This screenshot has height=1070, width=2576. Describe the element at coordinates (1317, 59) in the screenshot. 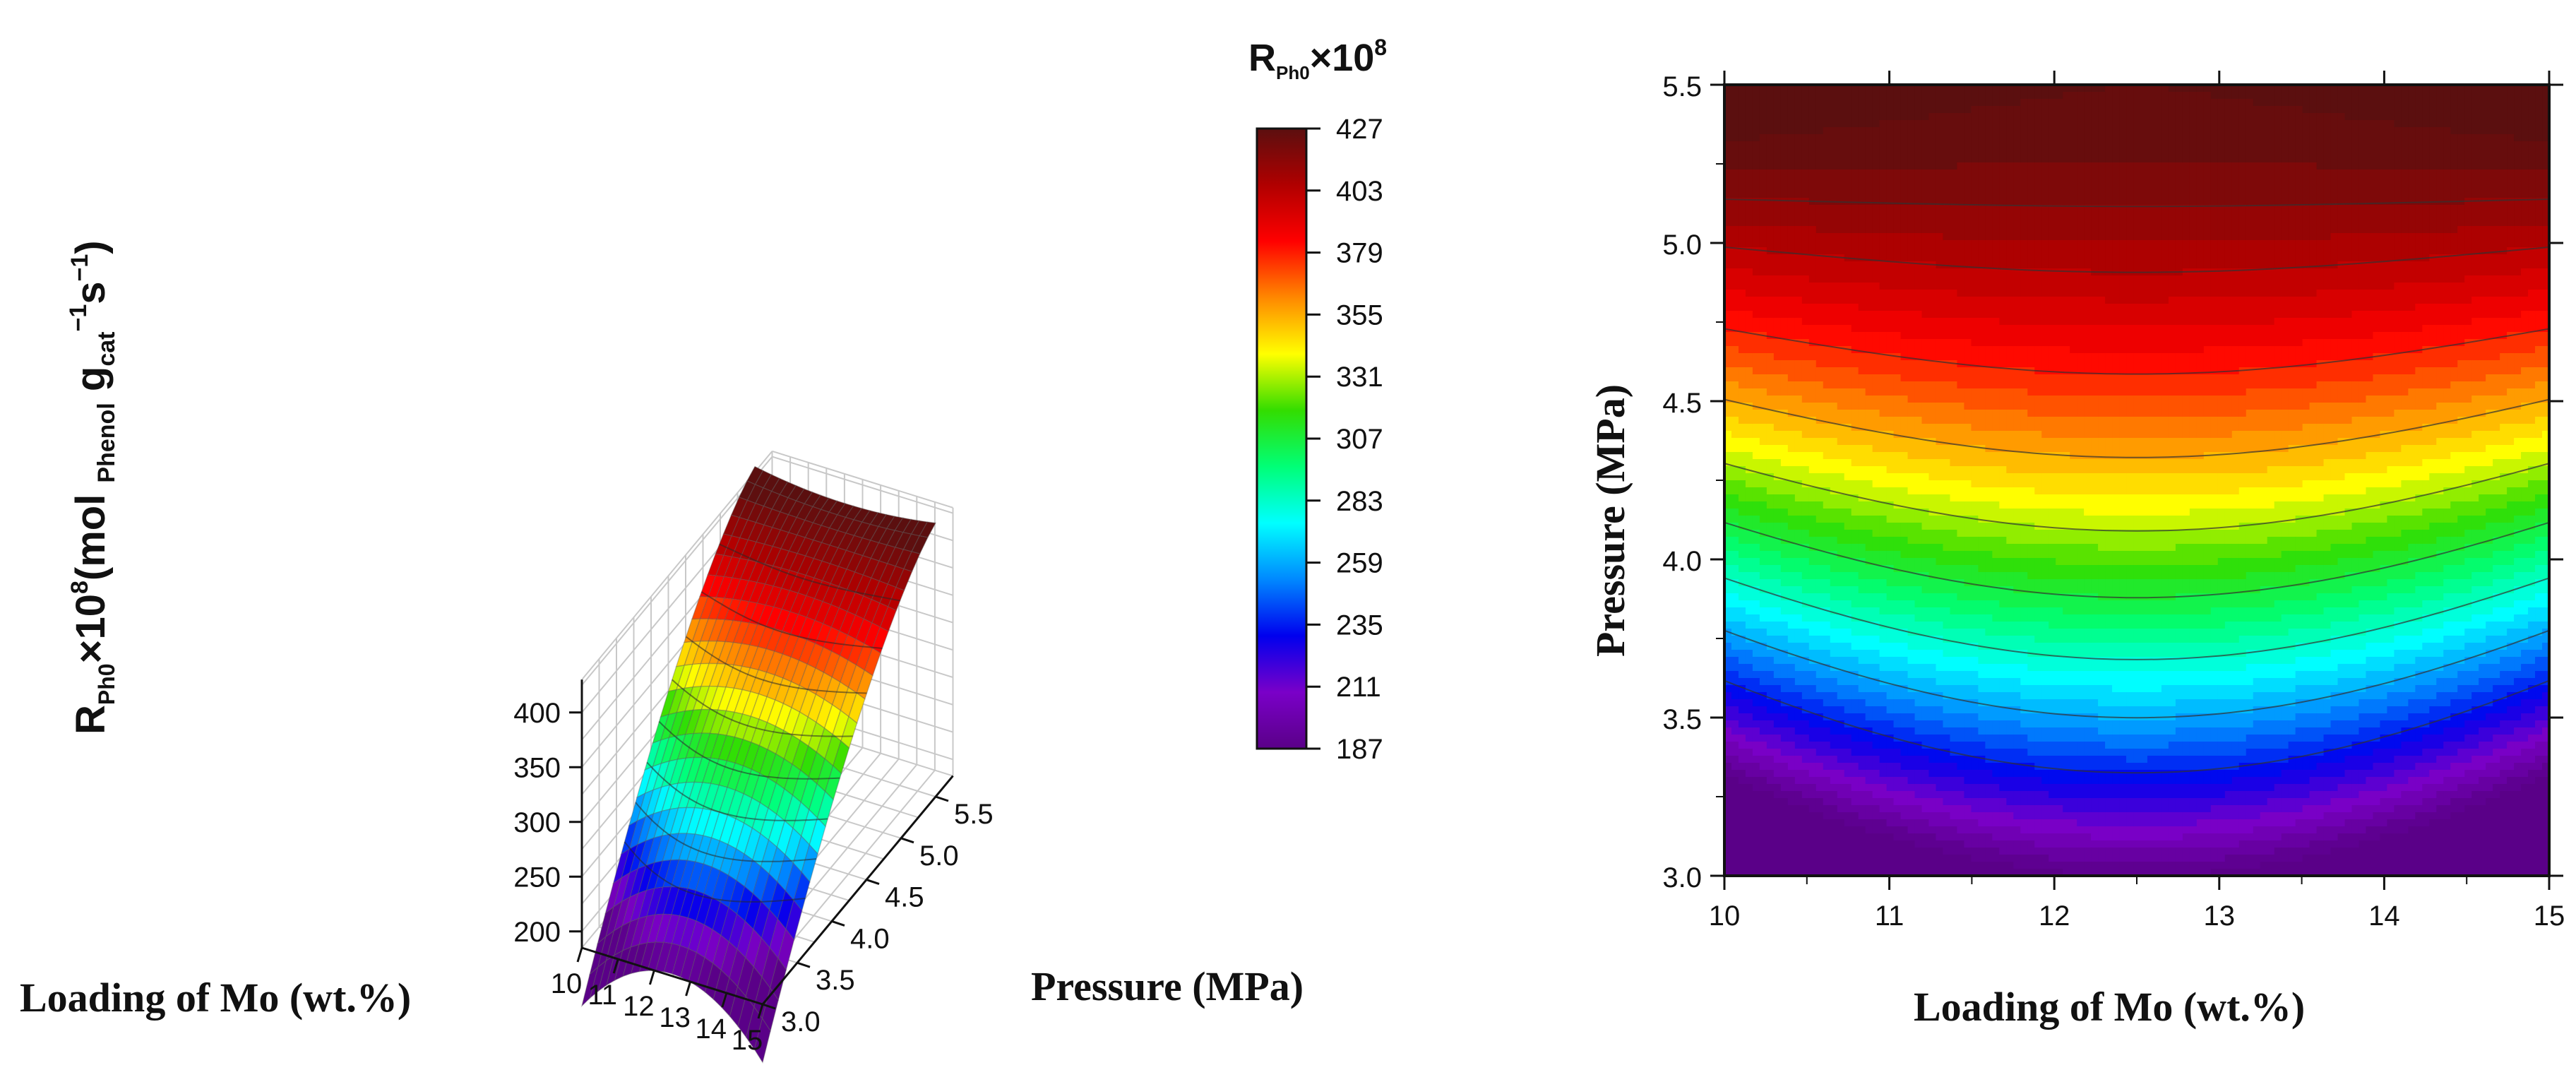

I see `colorbar-title: RPh0×108` at that location.